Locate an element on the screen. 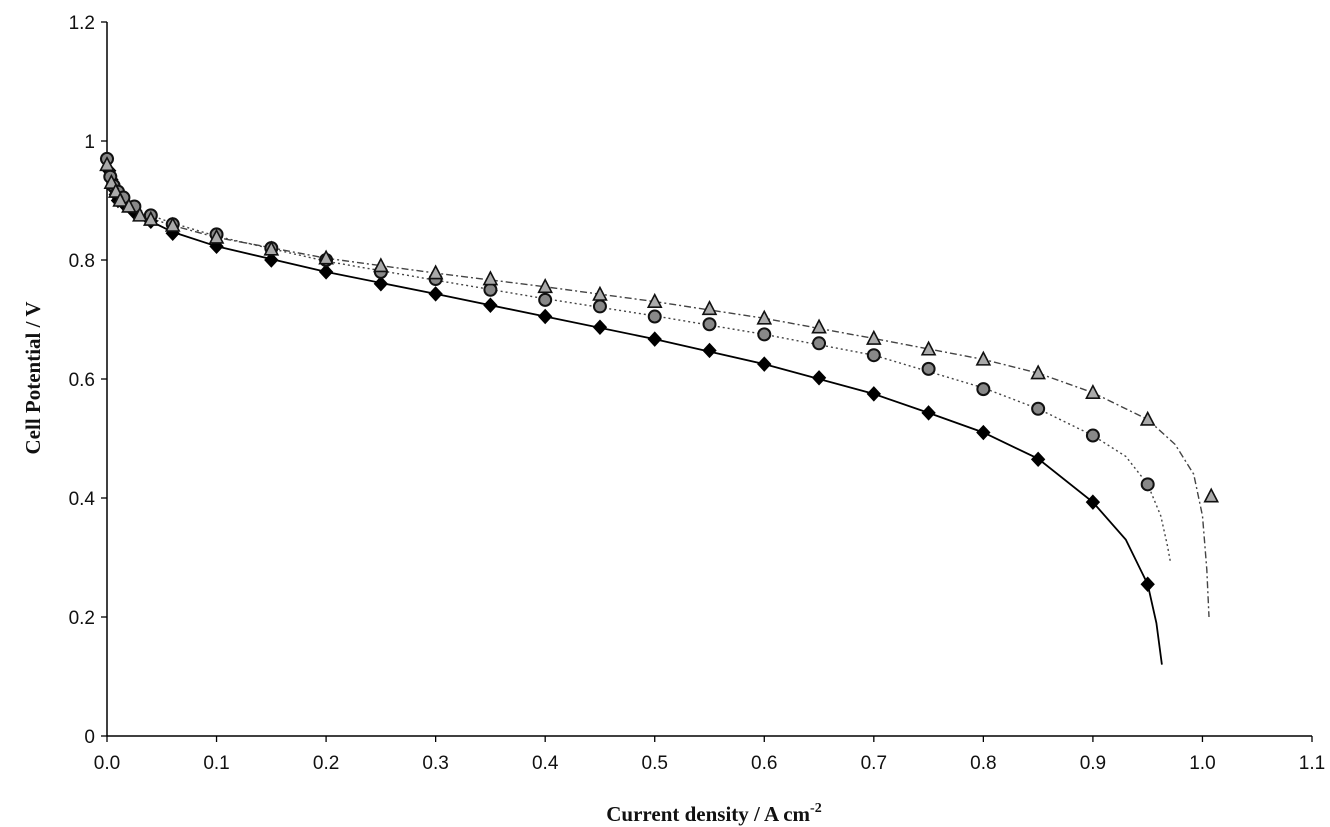  y-tick-label: 1.2 is located at coordinates (82, 23).